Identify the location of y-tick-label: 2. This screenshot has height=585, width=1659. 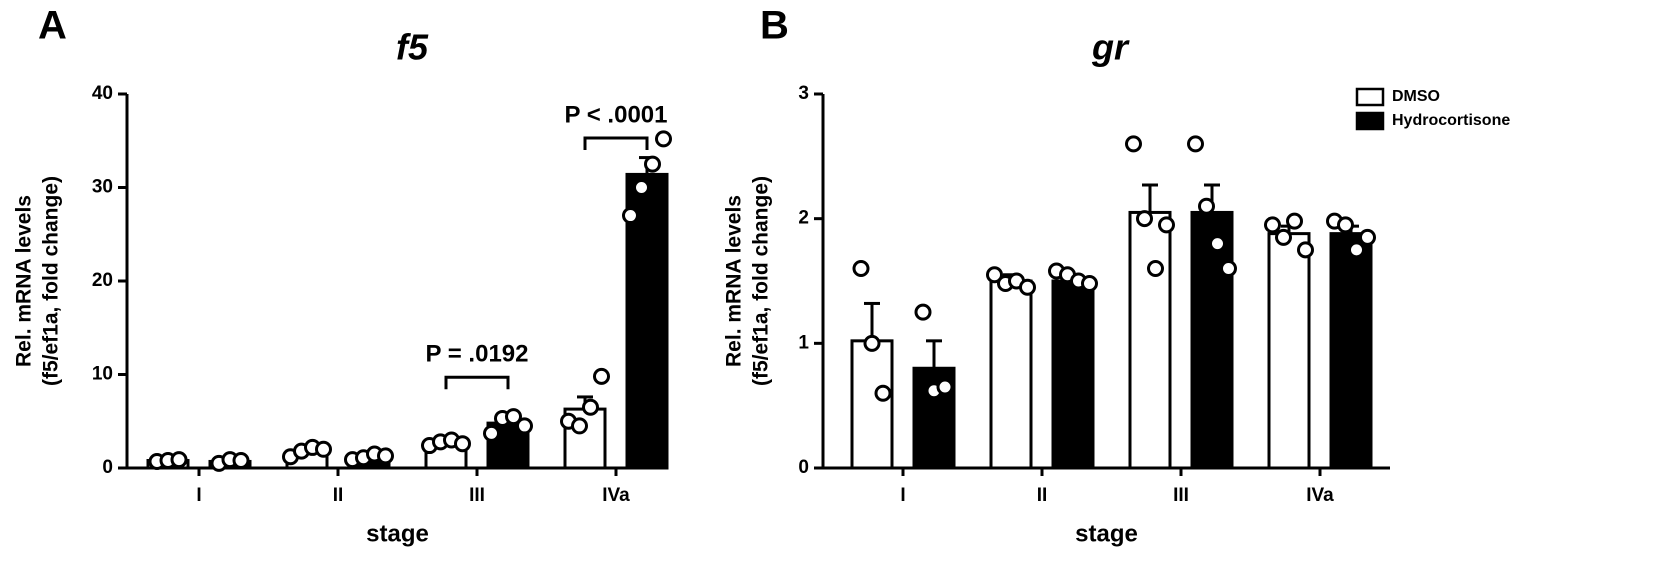
(803, 218).